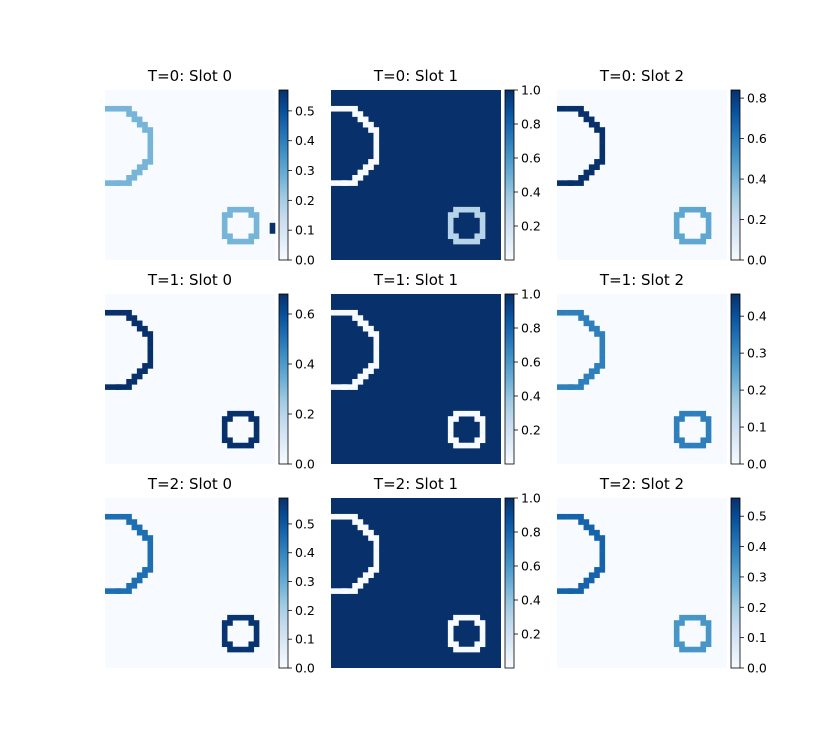 The width and height of the screenshot is (825, 750). What do you see at coordinates (355, 349) in the screenshot?
I see `arc-ring-object` at bounding box center [355, 349].